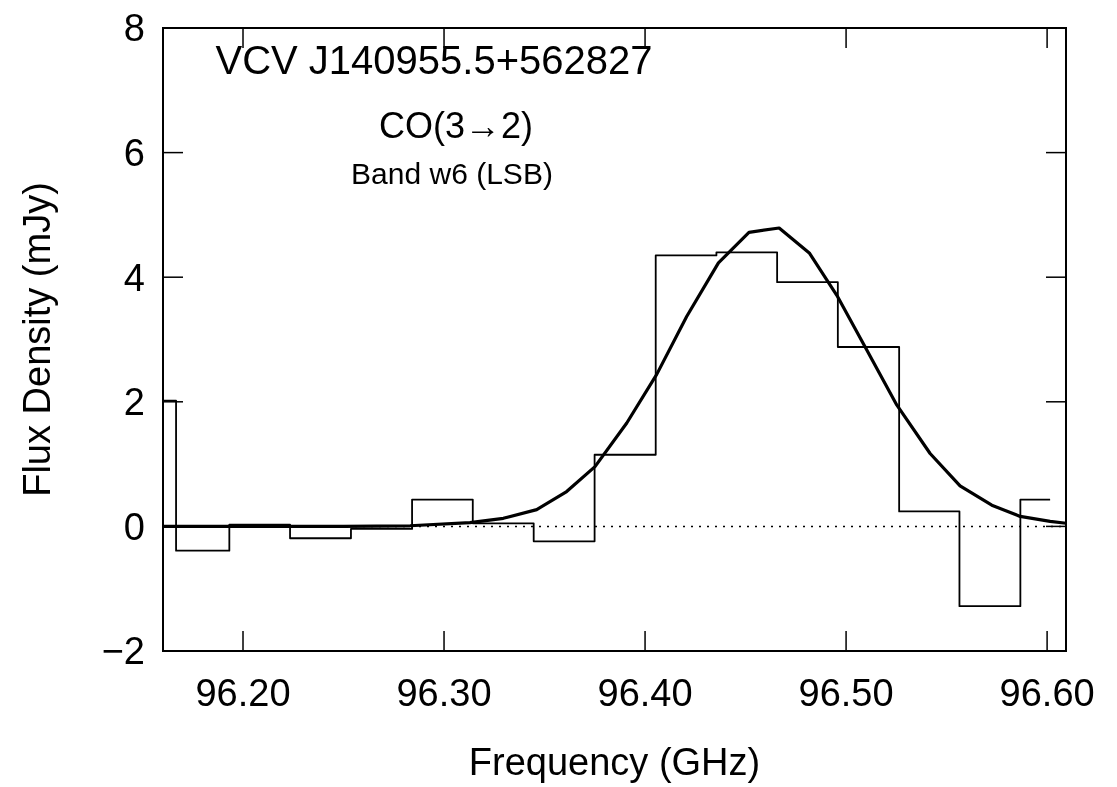 The width and height of the screenshot is (1117, 787). What do you see at coordinates (614, 762) in the screenshot?
I see `x-axis-title: Frequency (GHz)` at bounding box center [614, 762].